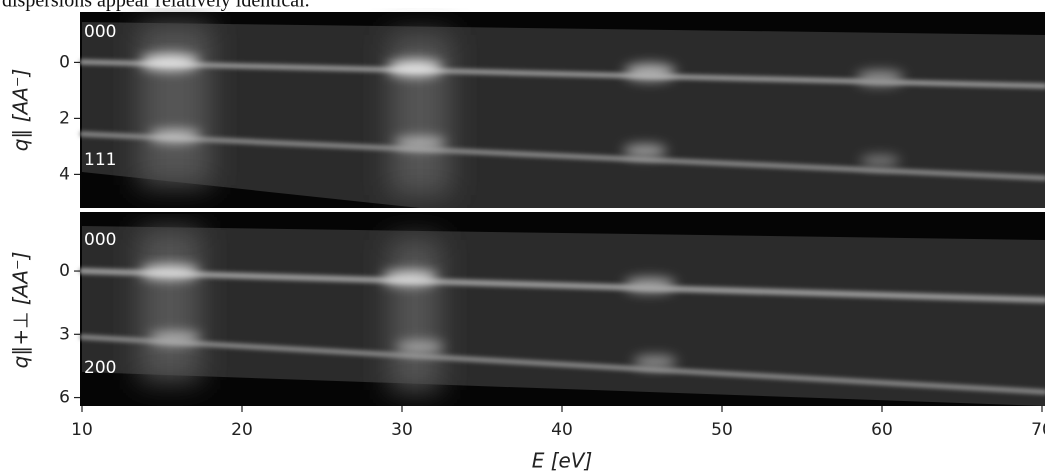 The height and width of the screenshot is (475, 1045). Describe the element at coordinates (242, 430) in the screenshot. I see `x-tick-label: 20` at that location.